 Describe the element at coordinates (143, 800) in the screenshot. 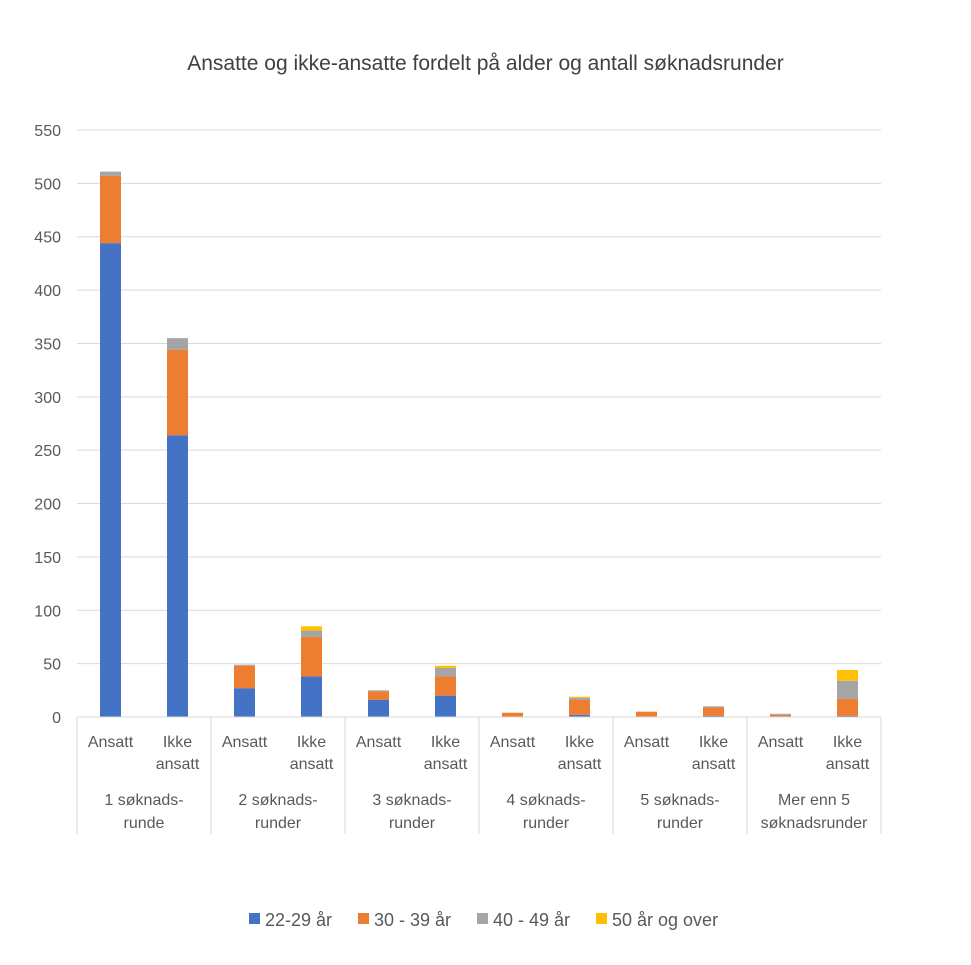

I see `x-group-label: 1 søknads-` at that location.